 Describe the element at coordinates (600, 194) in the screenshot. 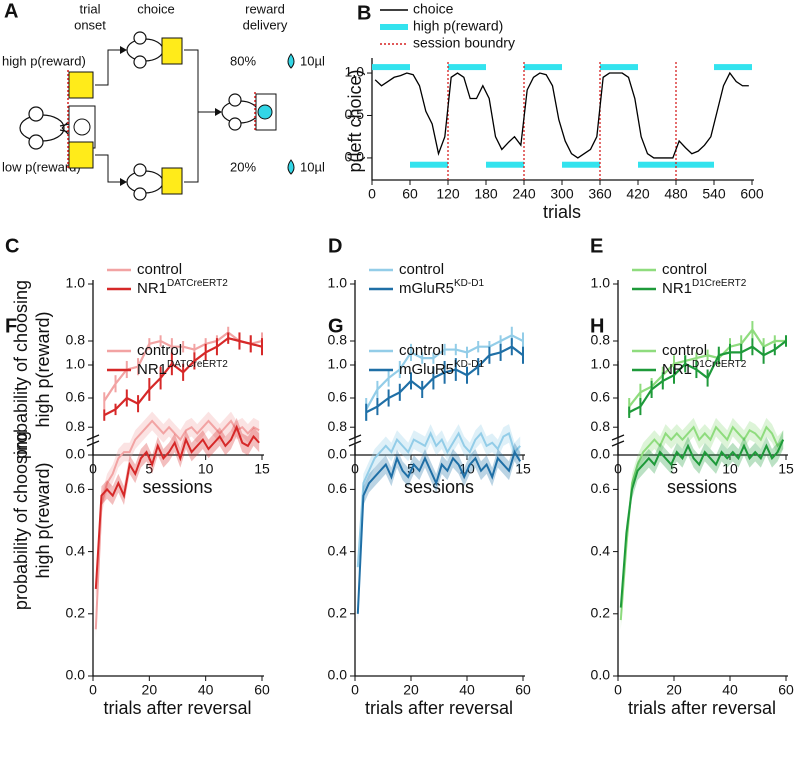

I see `x-tick-label: 360` at that location.